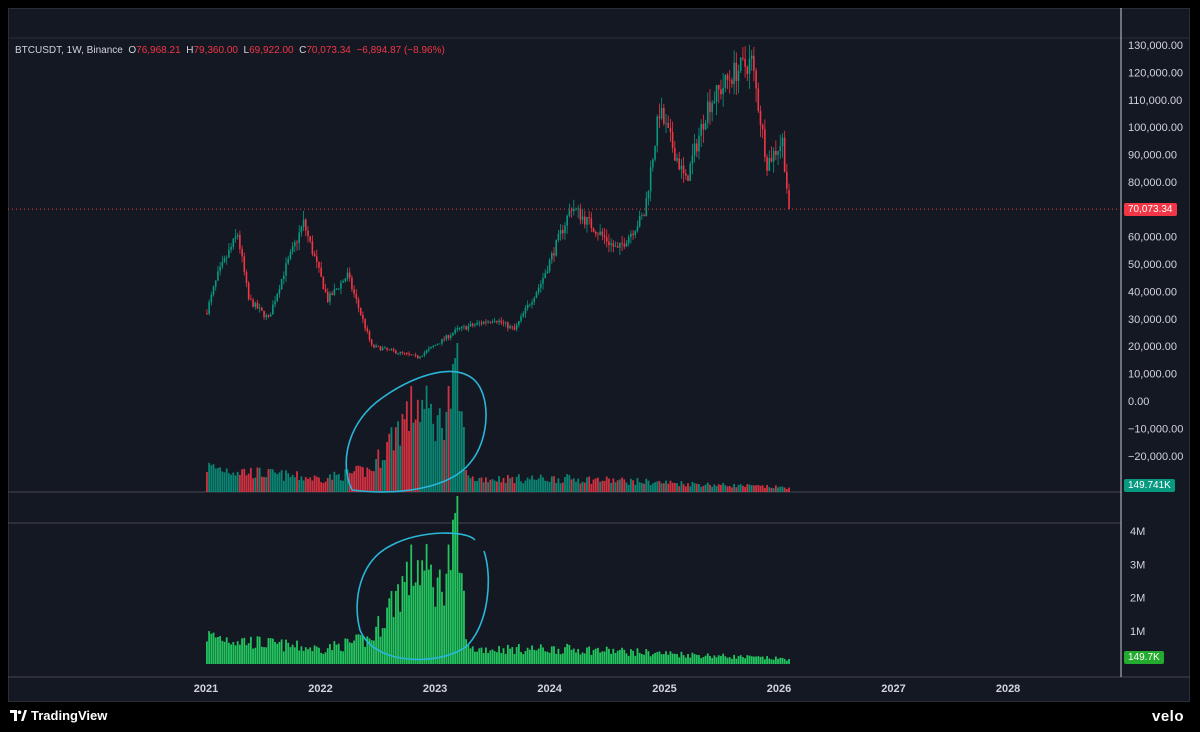 This screenshot has width=1200, height=732. What do you see at coordinates (1137, 599) in the screenshot?
I see `volume-axis-tick-label: 2M` at bounding box center [1137, 599].